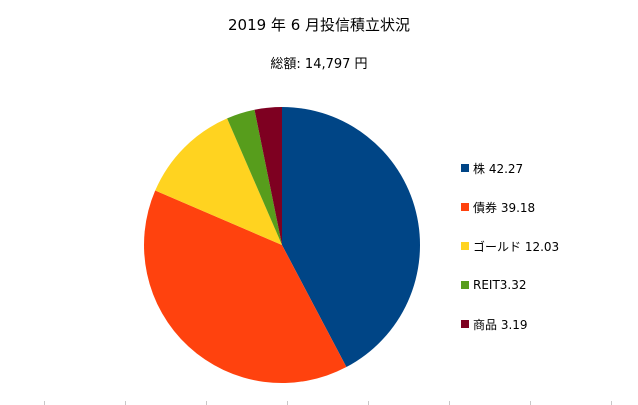 Image resolution: width=638 pixels, height=405 pixels. Describe the element at coordinates (500, 324) in the screenshot. I see `legend-label-commodities: 商品 3.19` at that location.